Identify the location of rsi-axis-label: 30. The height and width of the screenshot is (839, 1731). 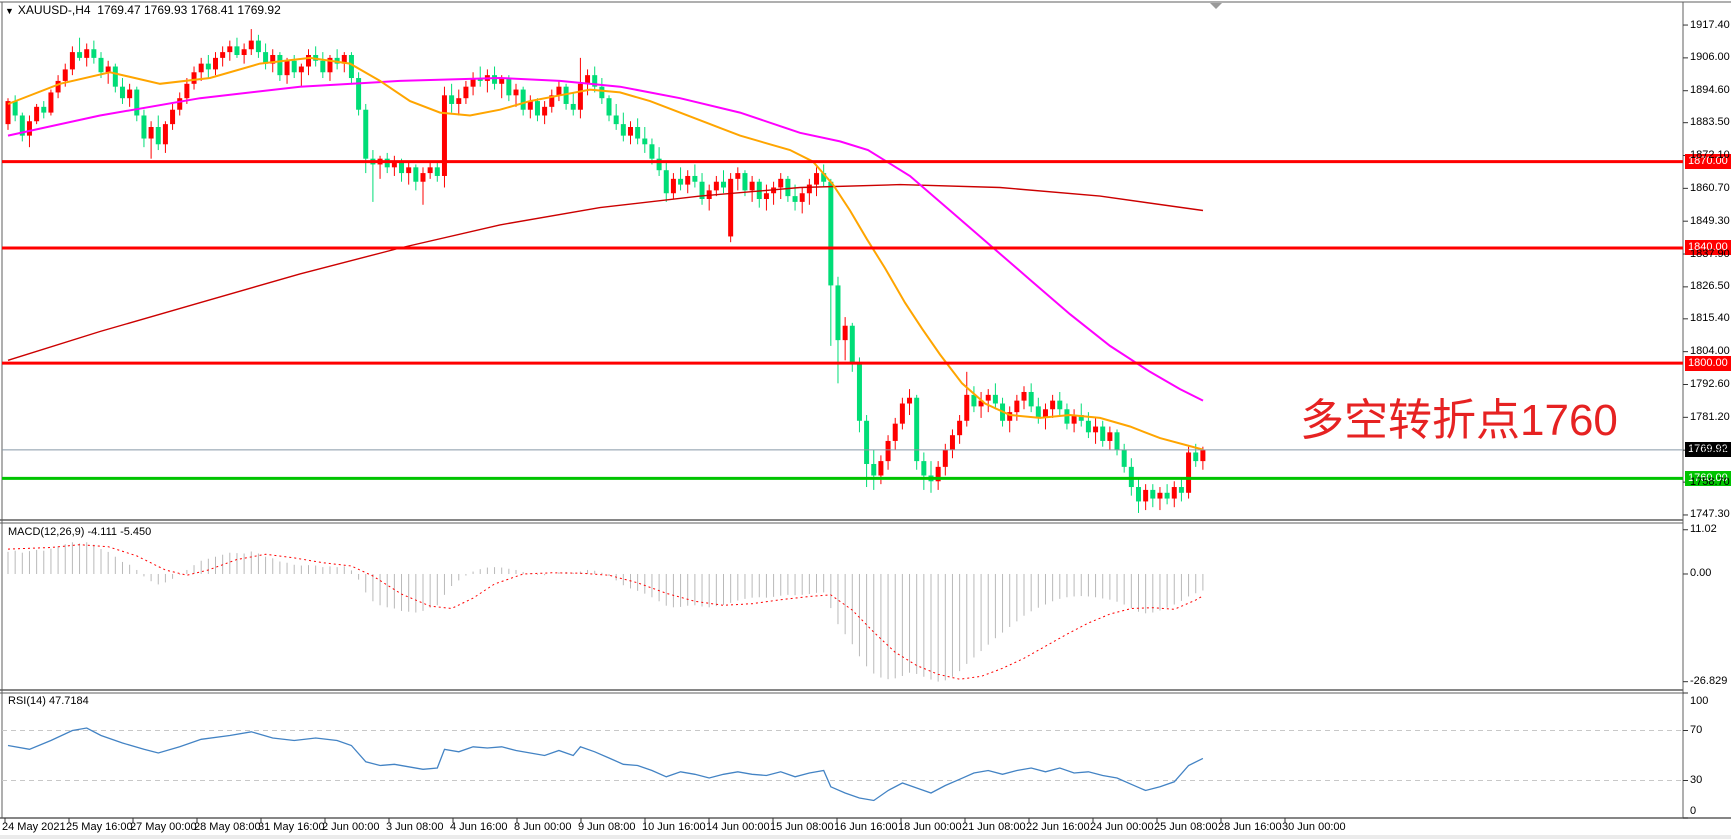
(1696, 780).